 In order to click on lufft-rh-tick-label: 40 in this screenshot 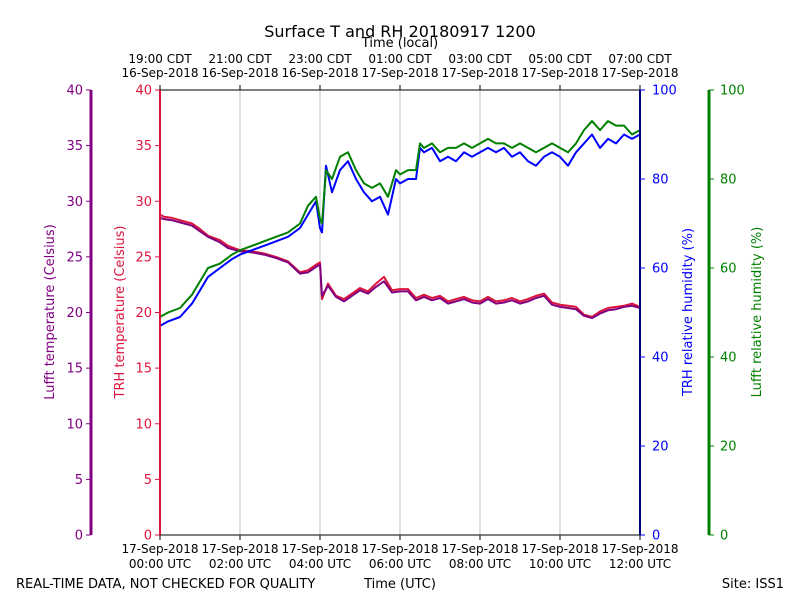, I will do `click(728, 358)`.